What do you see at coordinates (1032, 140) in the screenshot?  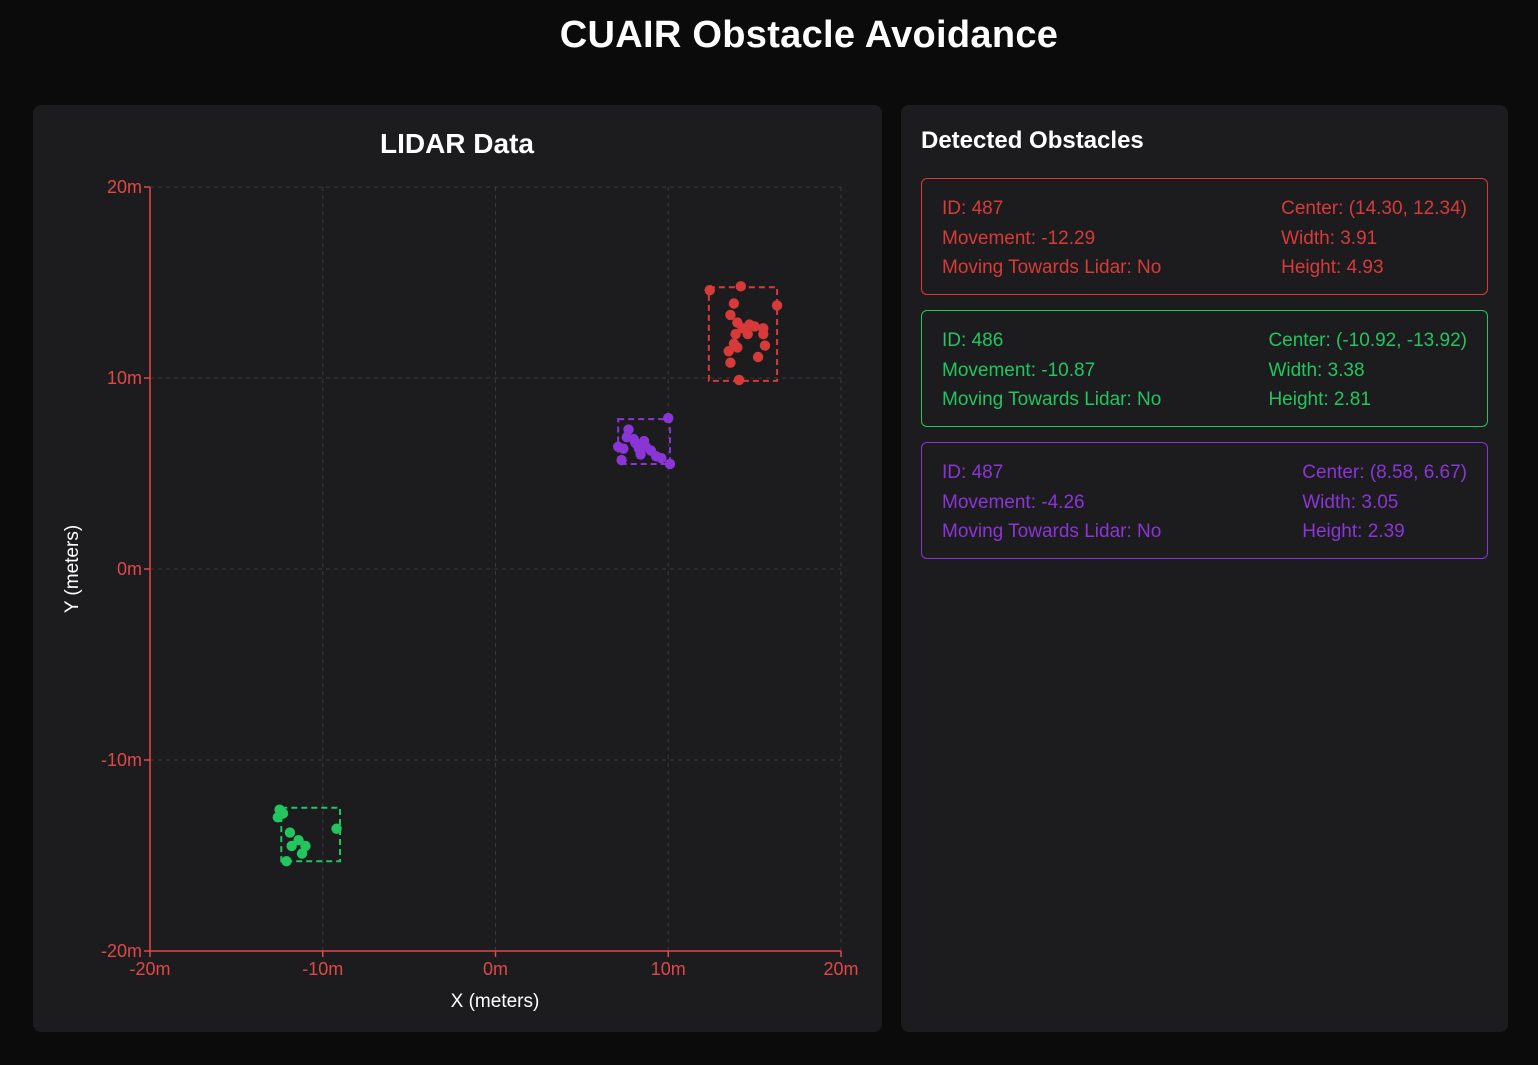 I see `obstacles-panel-title: Detected Obstacles` at bounding box center [1032, 140].